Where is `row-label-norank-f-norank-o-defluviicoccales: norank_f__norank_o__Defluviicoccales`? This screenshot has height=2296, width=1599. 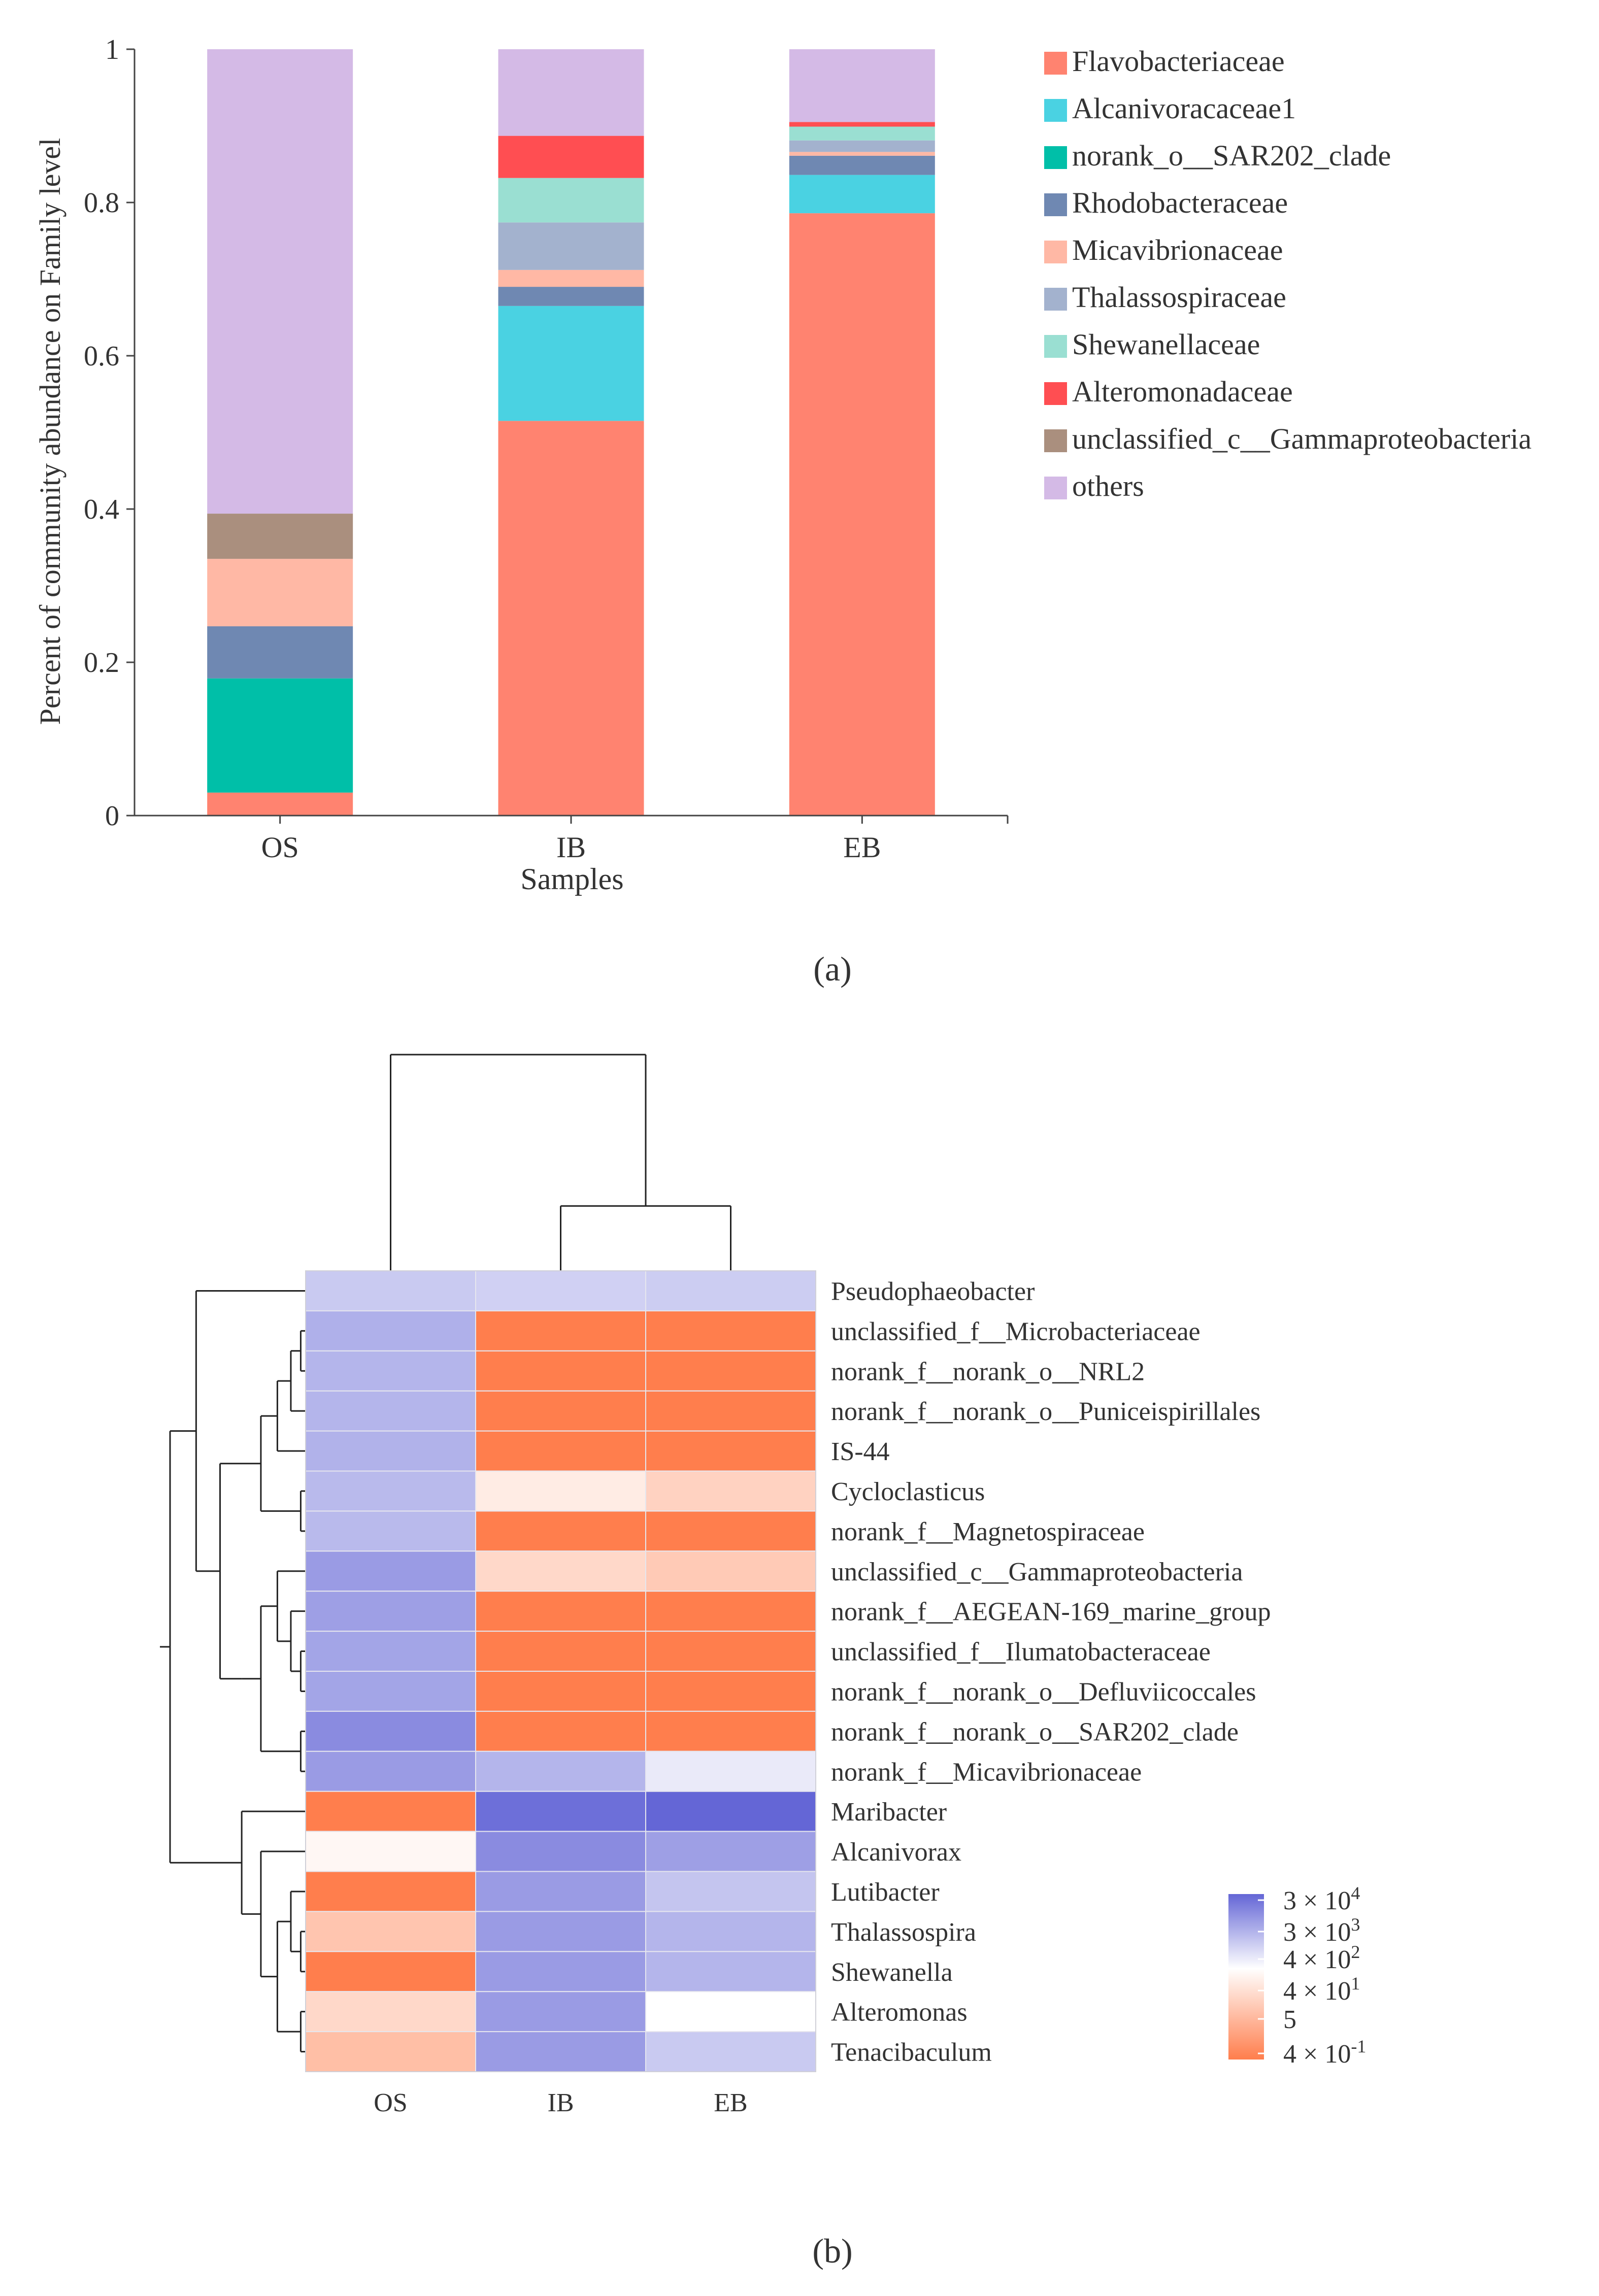
row-label-norank-f-norank-o-defluviicoccales: norank_f__norank_o__Defluviicoccales is located at coordinates (1043, 1691).